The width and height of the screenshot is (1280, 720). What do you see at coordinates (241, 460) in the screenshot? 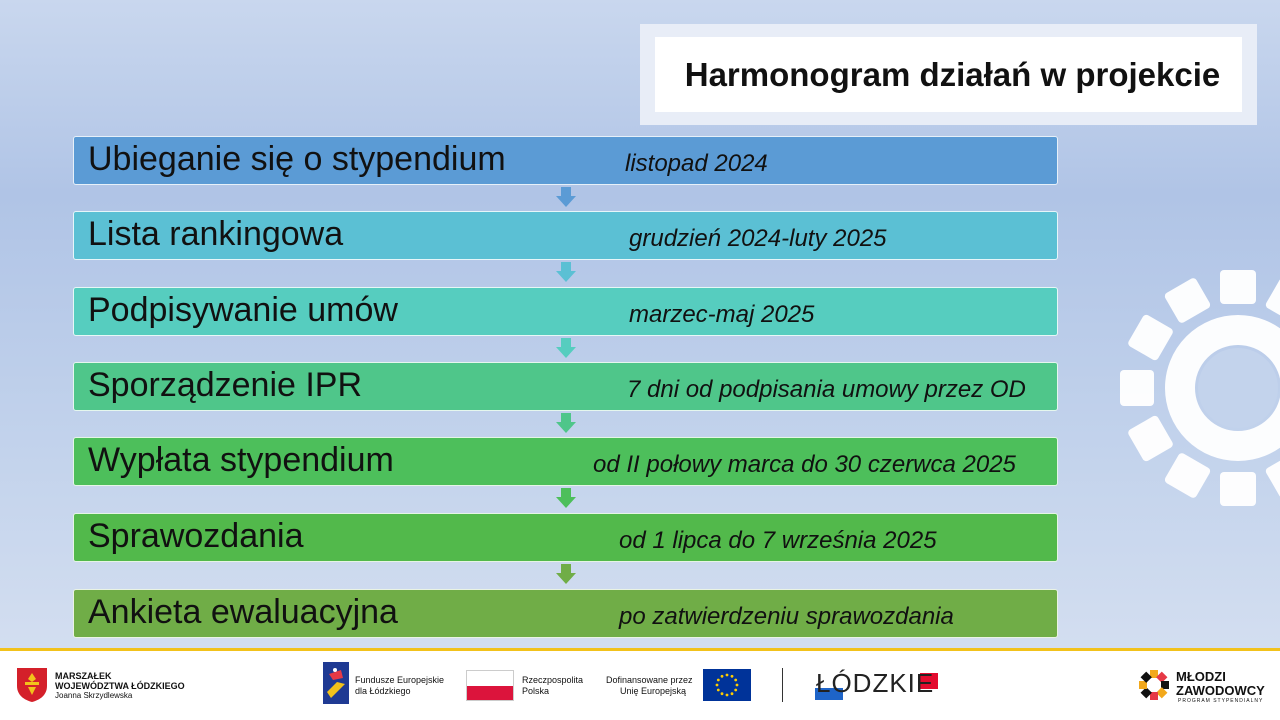
I see `step-label: Wypłata stypendium` at bounding box center [241, 460].